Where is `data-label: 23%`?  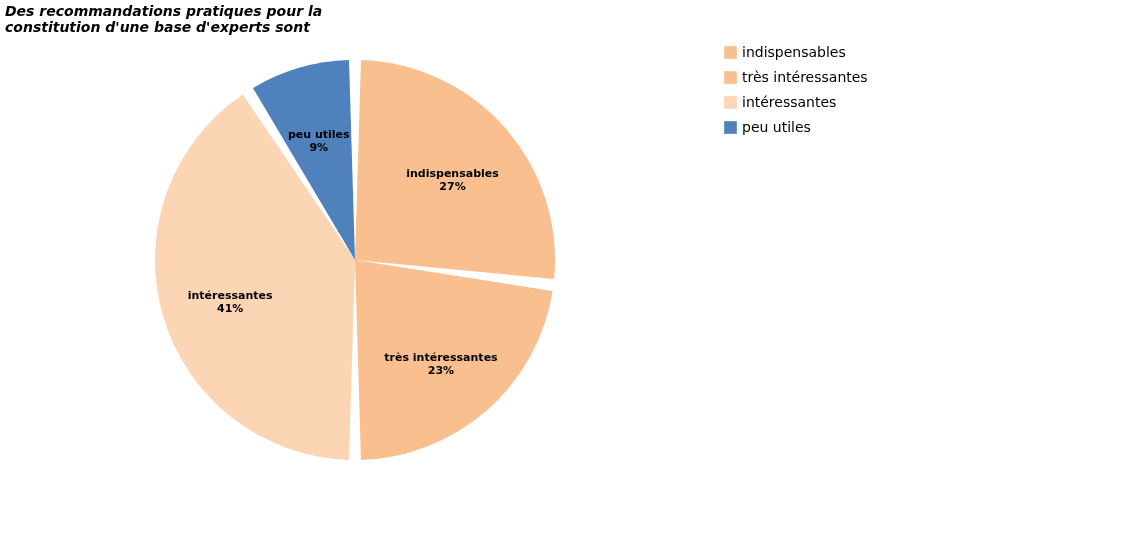 data-label: 23% is located at coordinates (441, 370).